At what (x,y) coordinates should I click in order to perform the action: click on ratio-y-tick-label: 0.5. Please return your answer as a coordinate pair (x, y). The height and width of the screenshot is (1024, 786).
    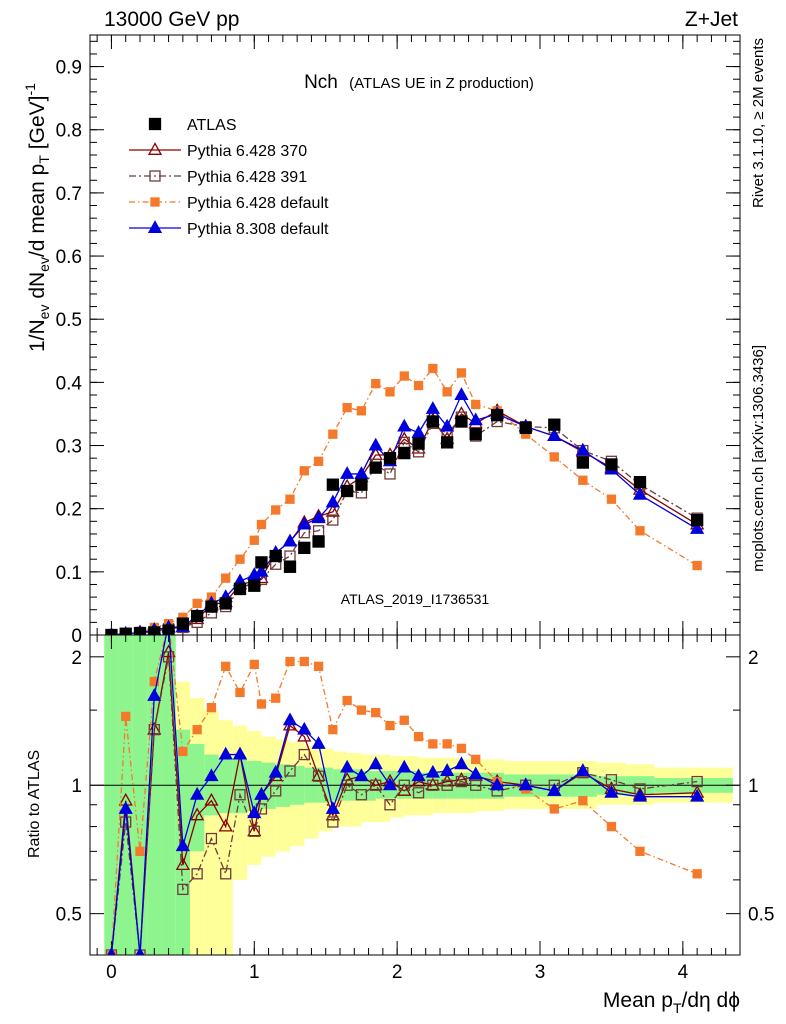
    Looking at the image, I should click on (69, 915).